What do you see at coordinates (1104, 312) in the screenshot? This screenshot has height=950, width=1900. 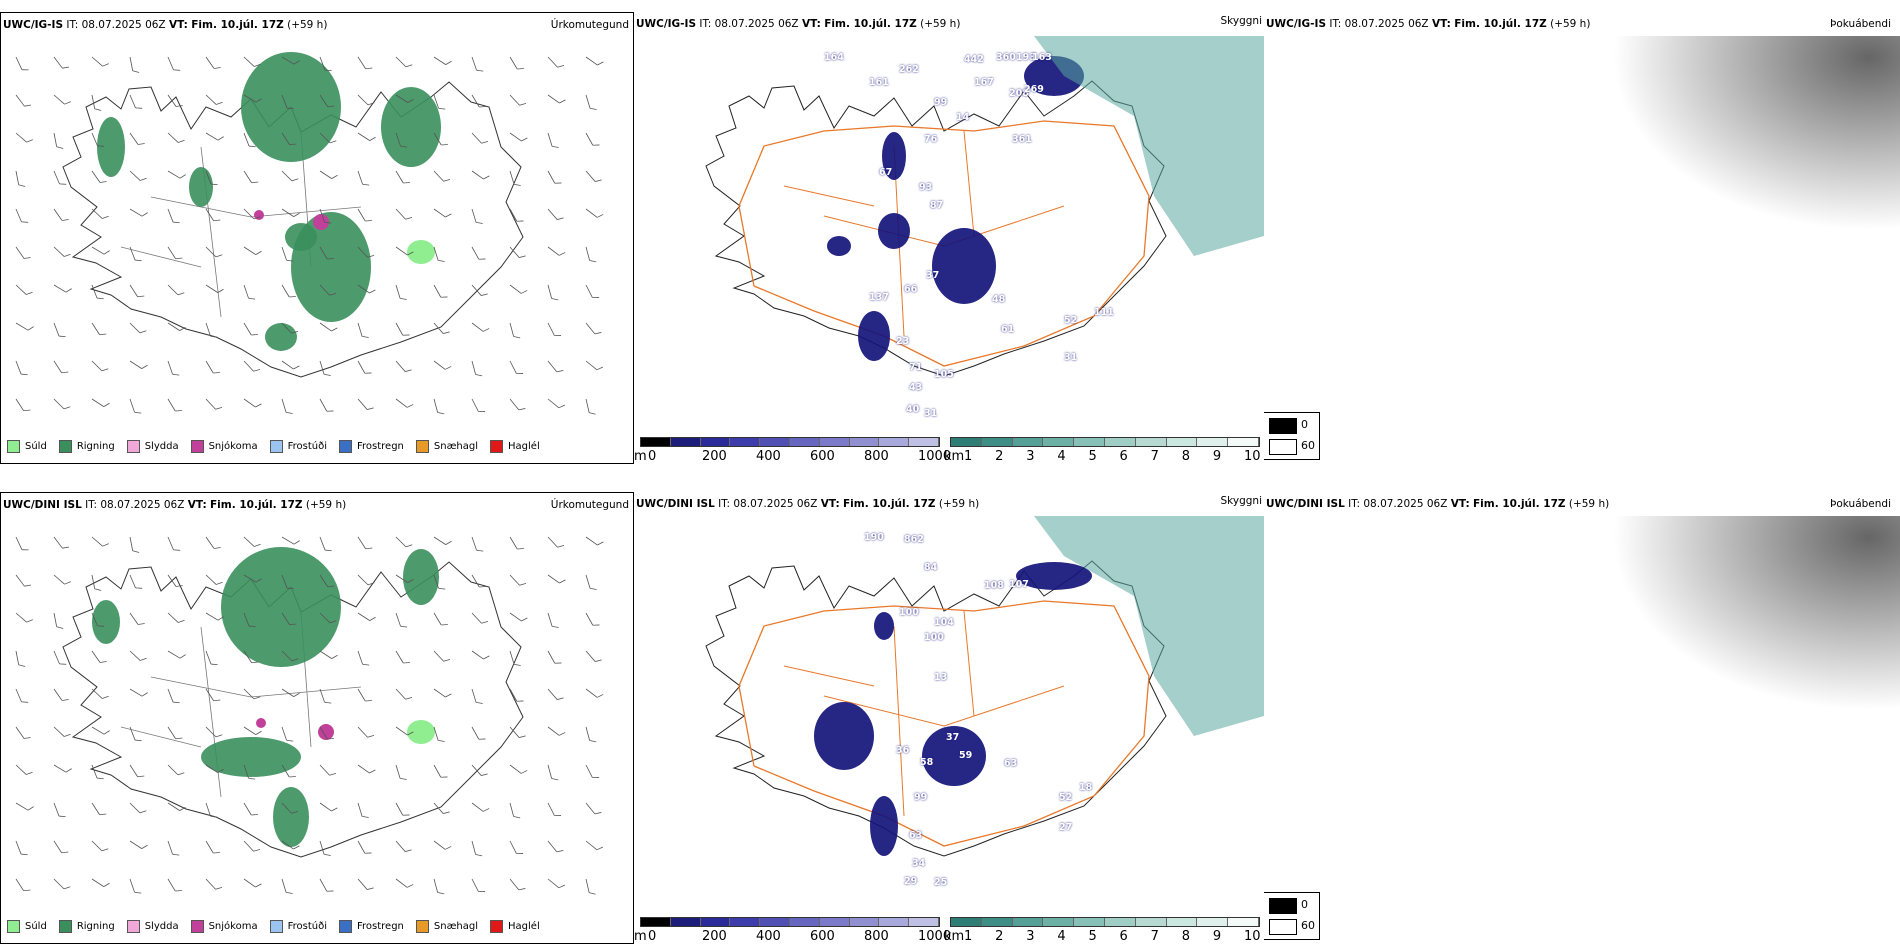 I see `visibility-value-label: 111` at bounding box center [1104, 312].